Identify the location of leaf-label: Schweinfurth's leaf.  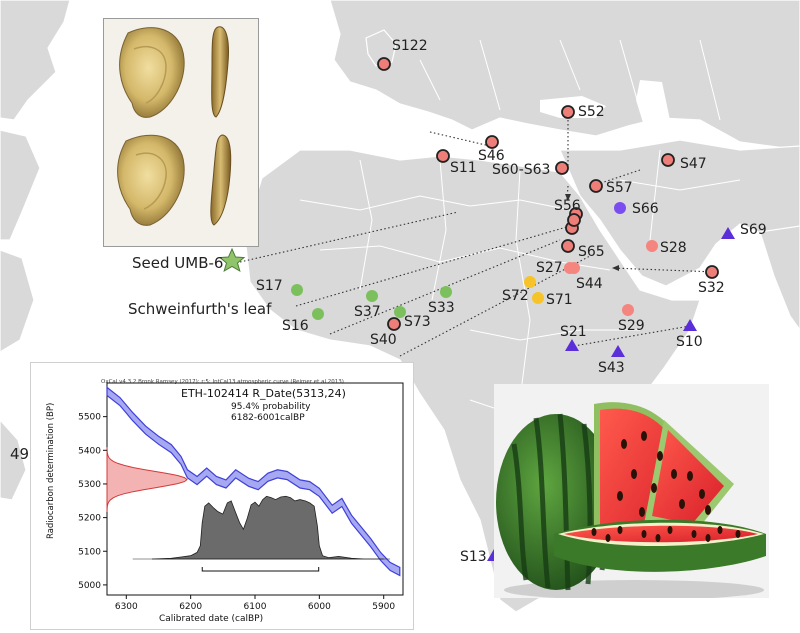
(200, 309).